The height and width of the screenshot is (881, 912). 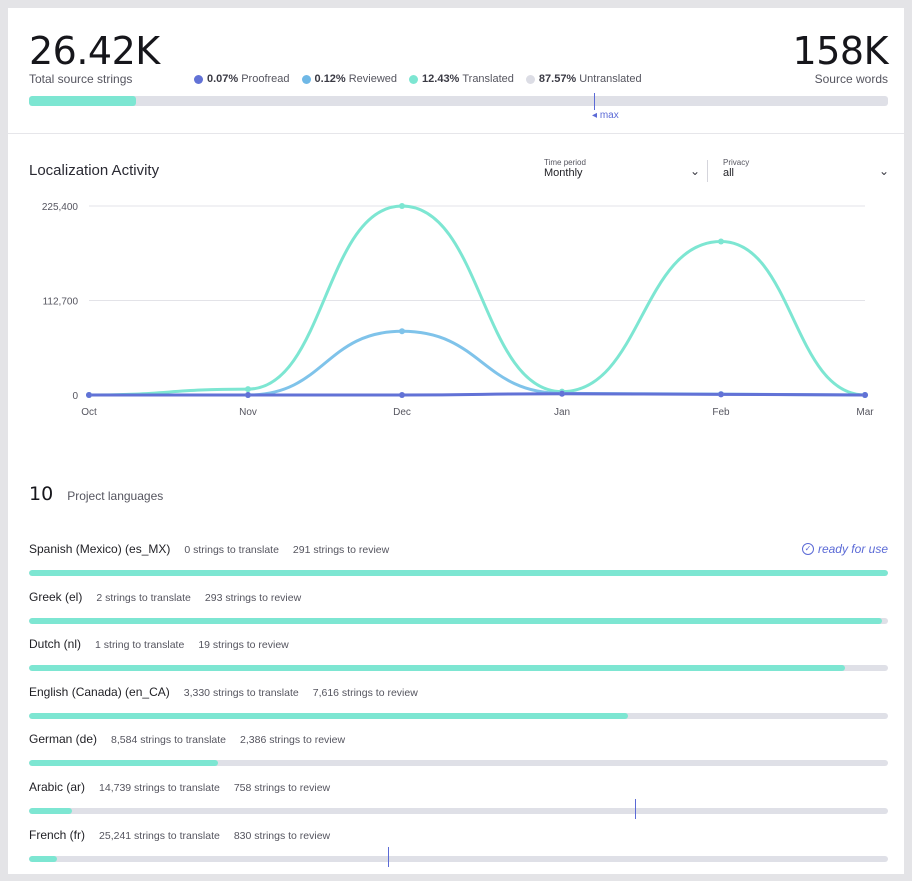 What do you see at coordinates (721, 412) in the screenshot?
I see `x-tick-label: Feb` at bounding box center [721, 412].